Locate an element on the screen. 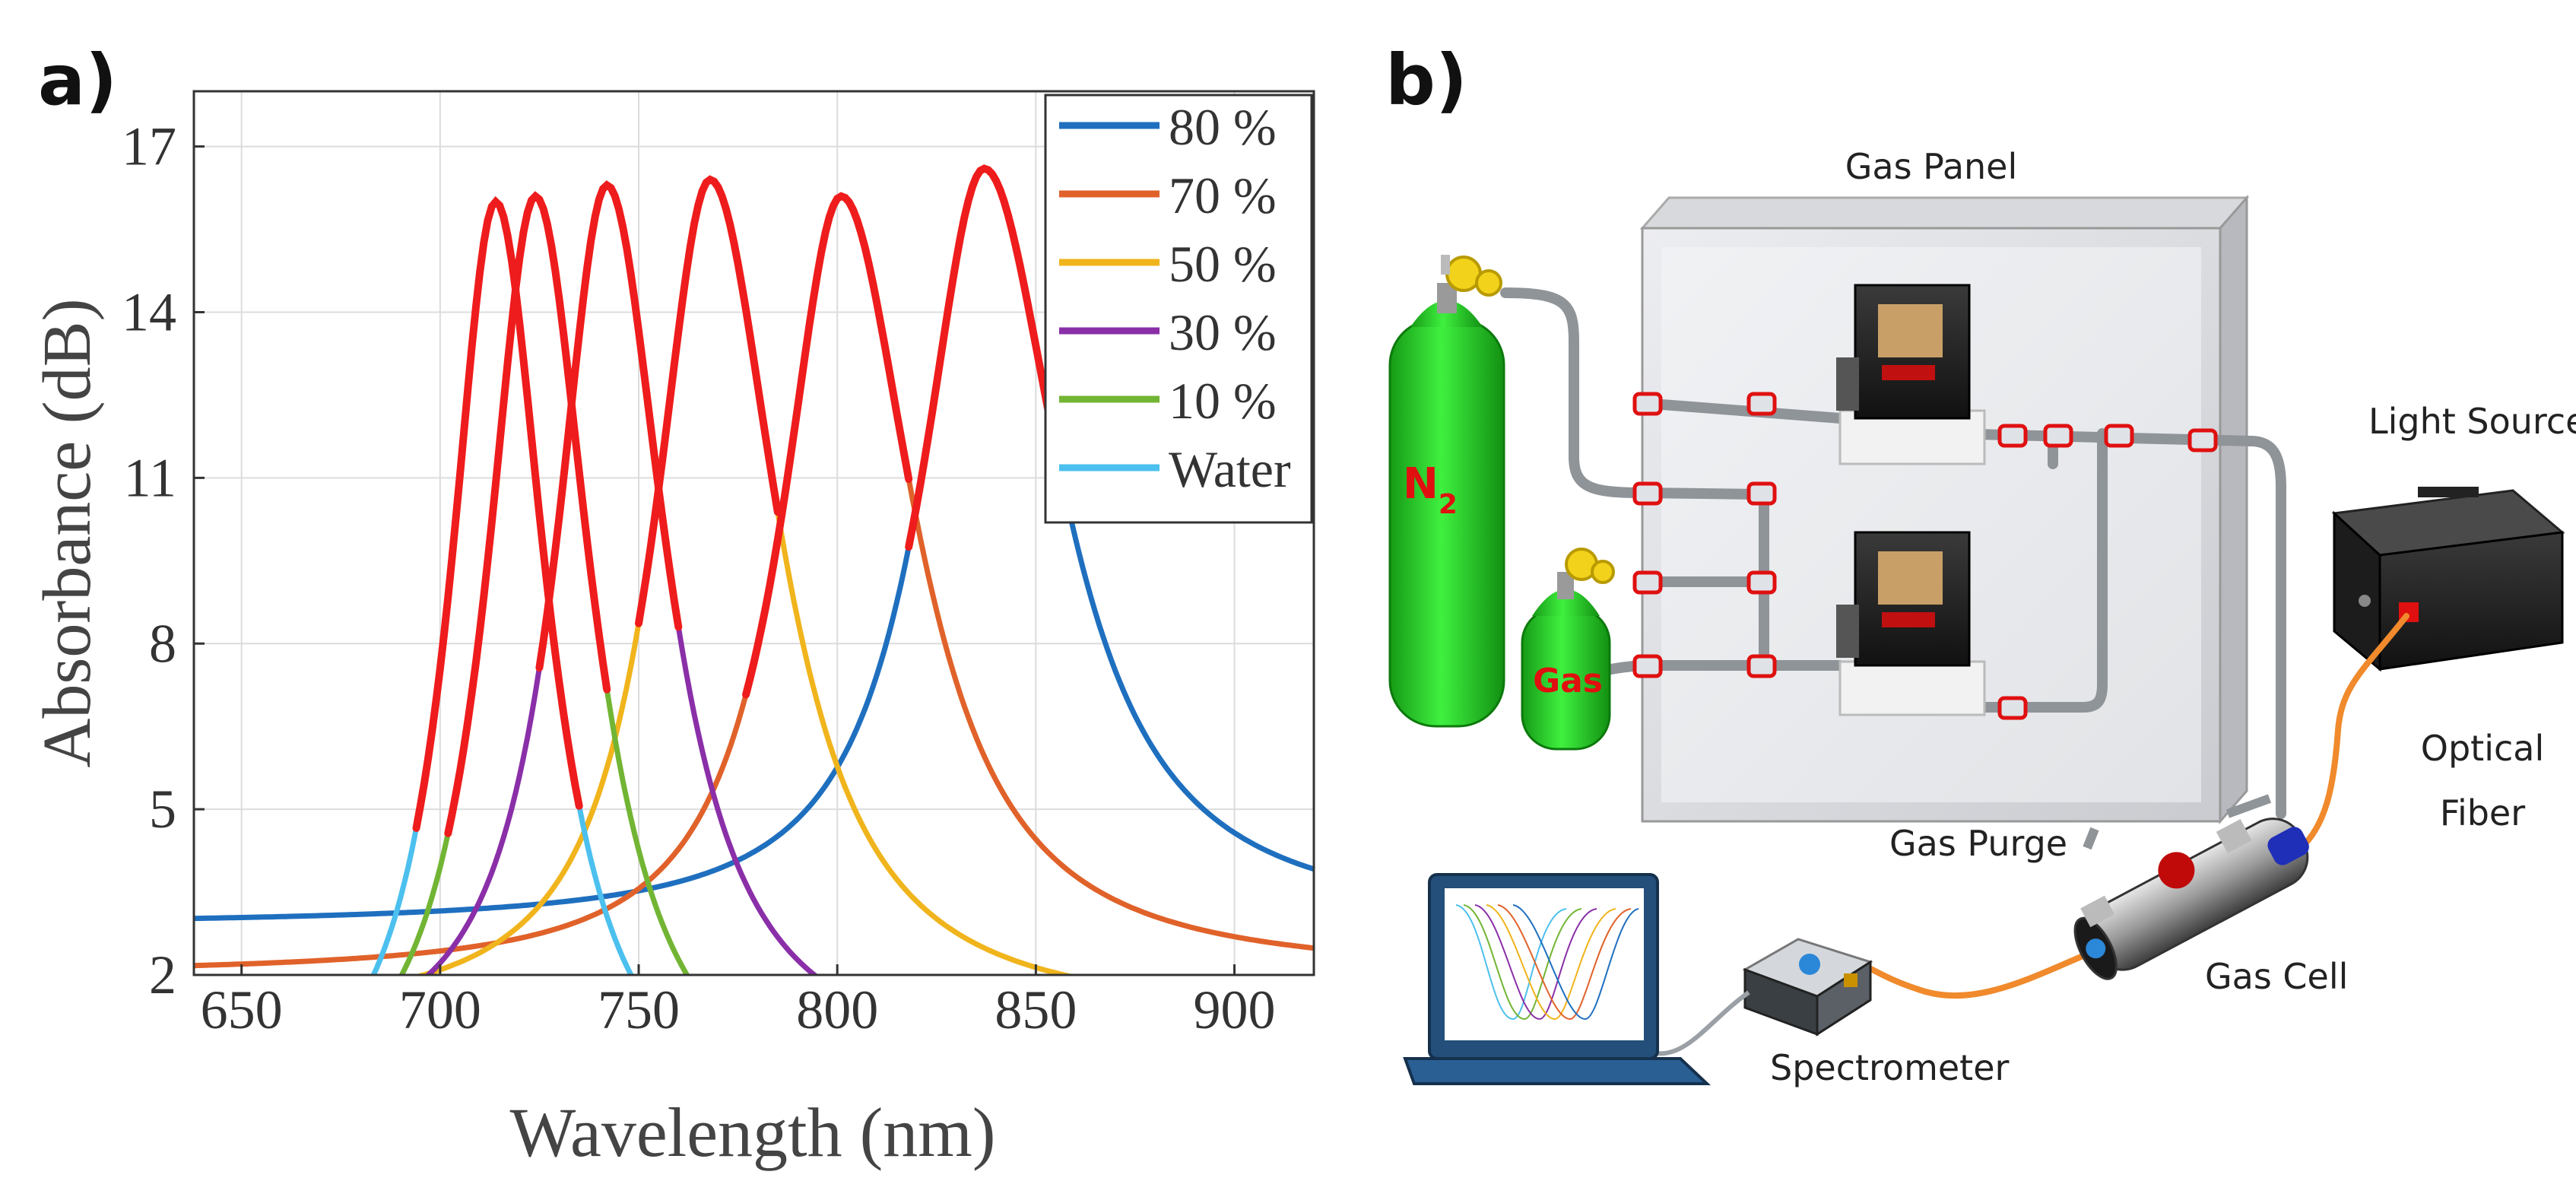 This screenshot has width=2576, height=1197. n2-cylinder is located at coordinates (1447, 492).